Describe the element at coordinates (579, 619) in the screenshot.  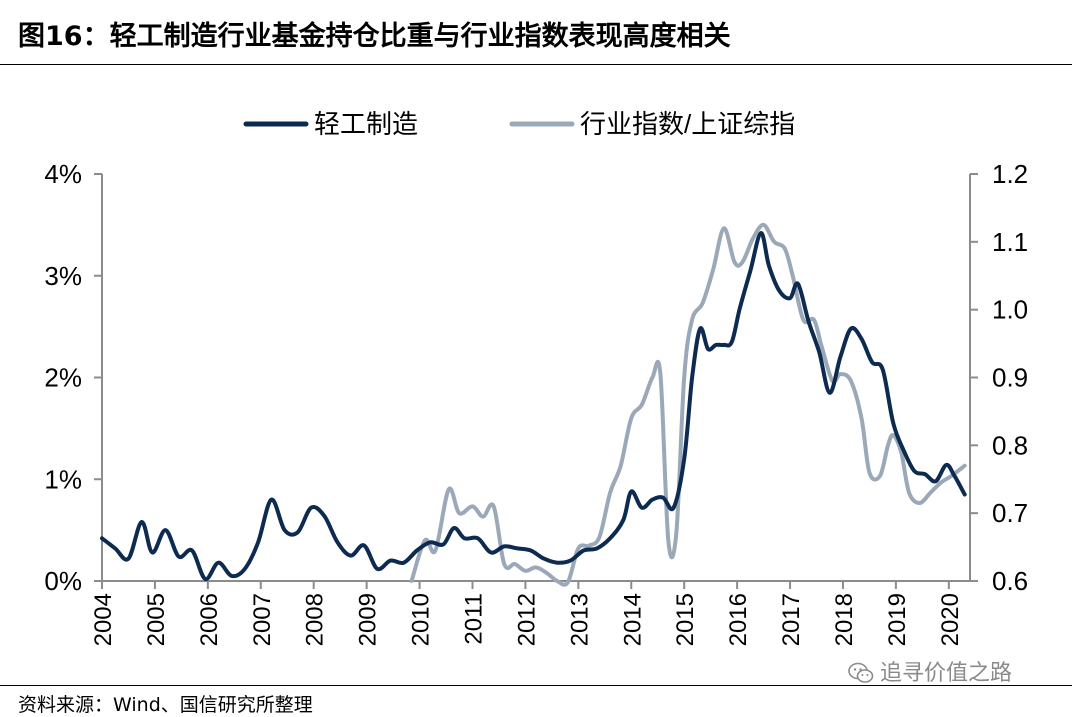
I see `x-tick-label: 2013` at that location.